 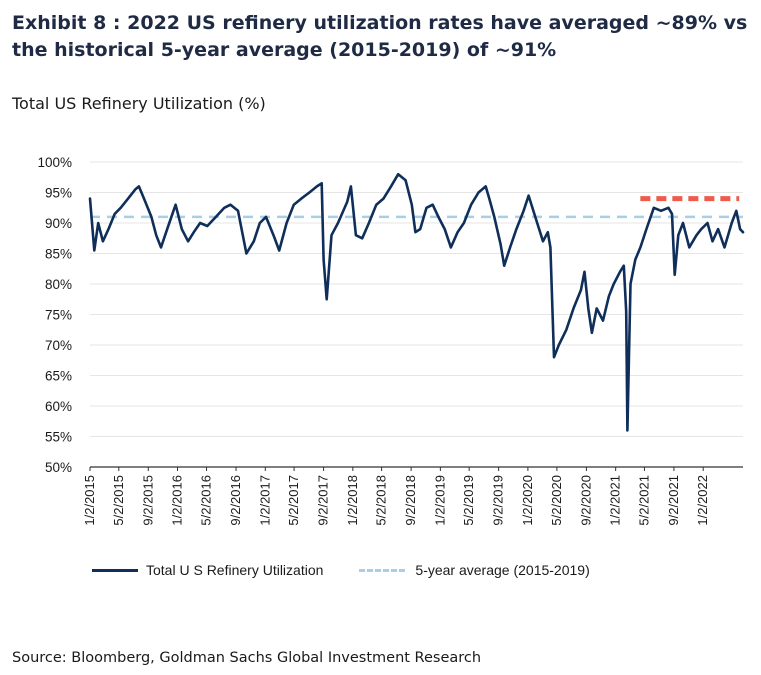 I want to click on x-tick-label: 9/2/2019, so click(x=498, y=500).